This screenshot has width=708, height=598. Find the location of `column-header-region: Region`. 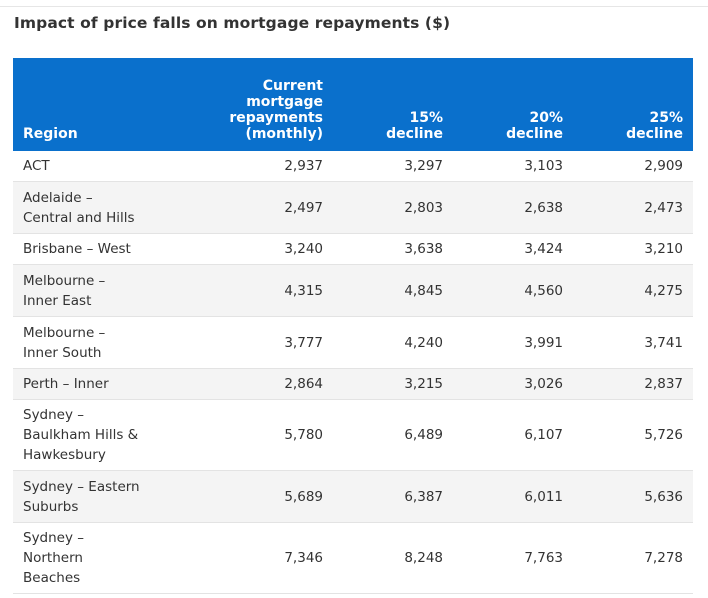

column-header-region: Region is located at coordinates (113, 104).